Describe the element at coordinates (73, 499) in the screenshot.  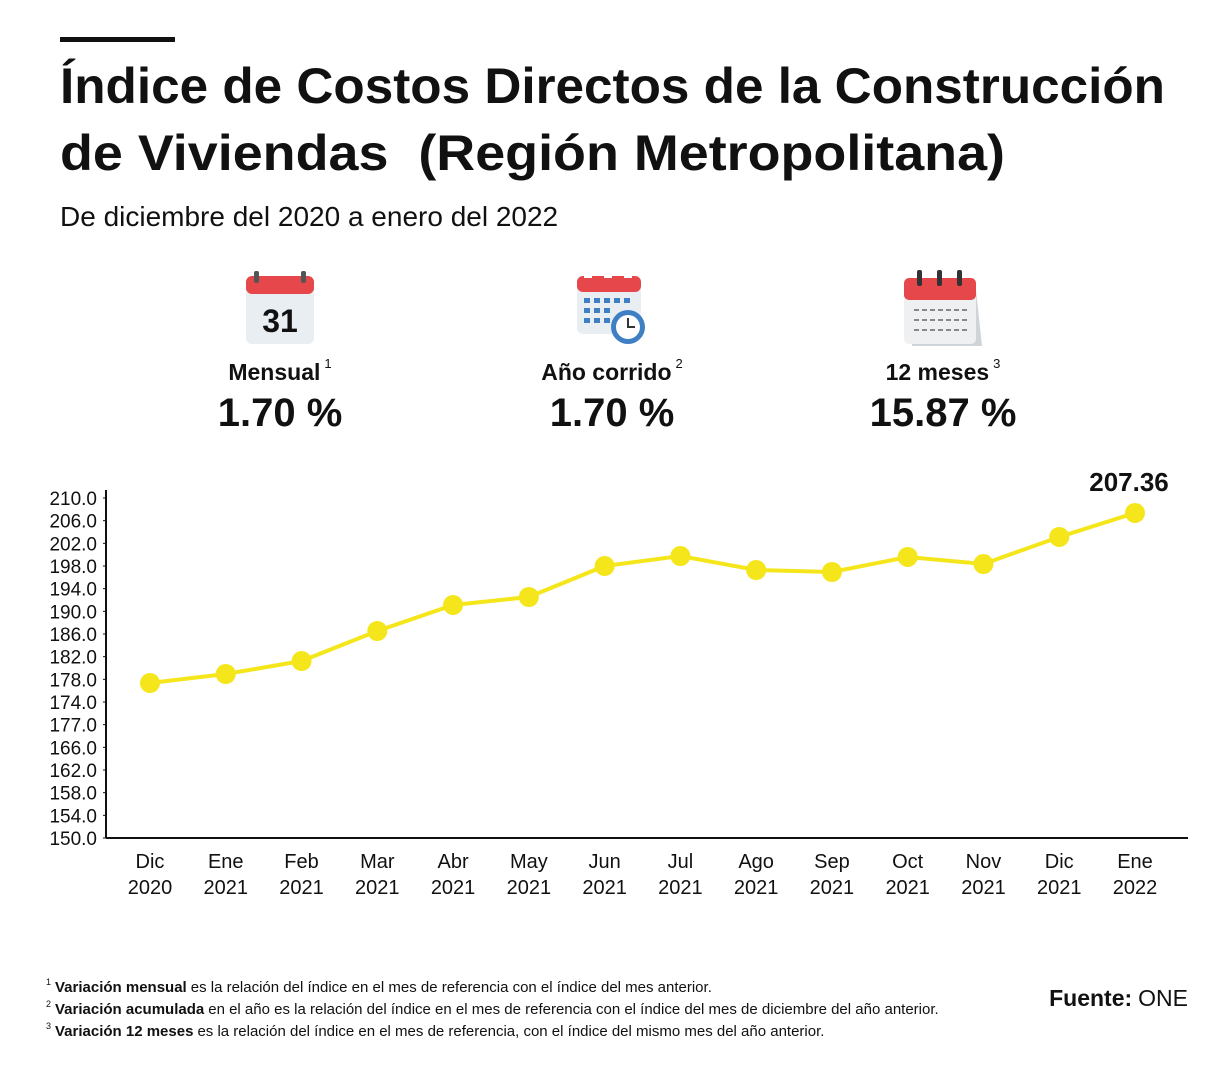
I see `y-tick-label: 210.0` at that location.